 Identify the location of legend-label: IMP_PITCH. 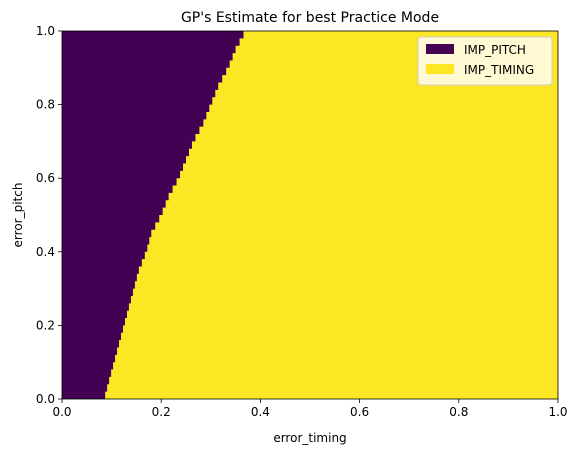
(495, 50).